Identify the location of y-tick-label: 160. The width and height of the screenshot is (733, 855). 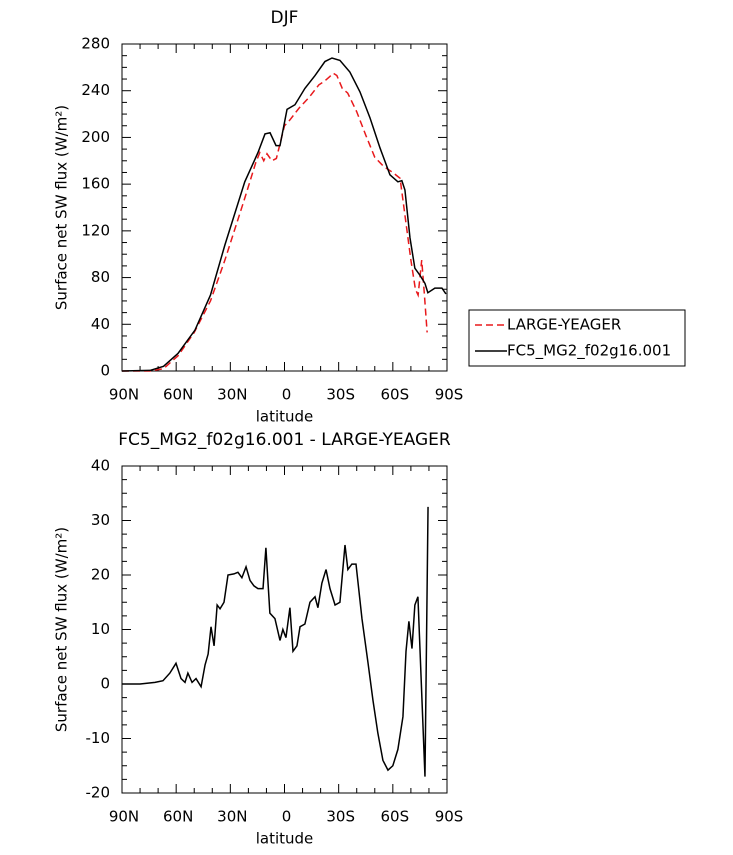
(95, 184).